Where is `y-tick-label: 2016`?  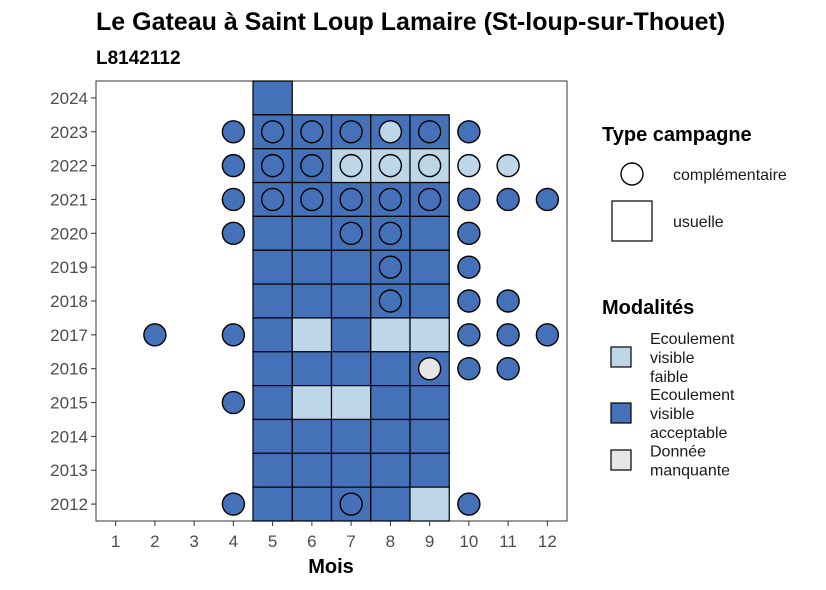
y-tick-label: 2016 is located at coordinates (69, 369).